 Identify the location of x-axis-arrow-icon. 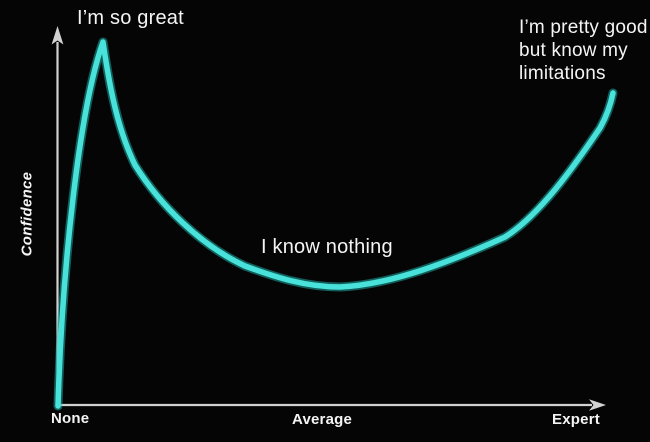
(597, 405).